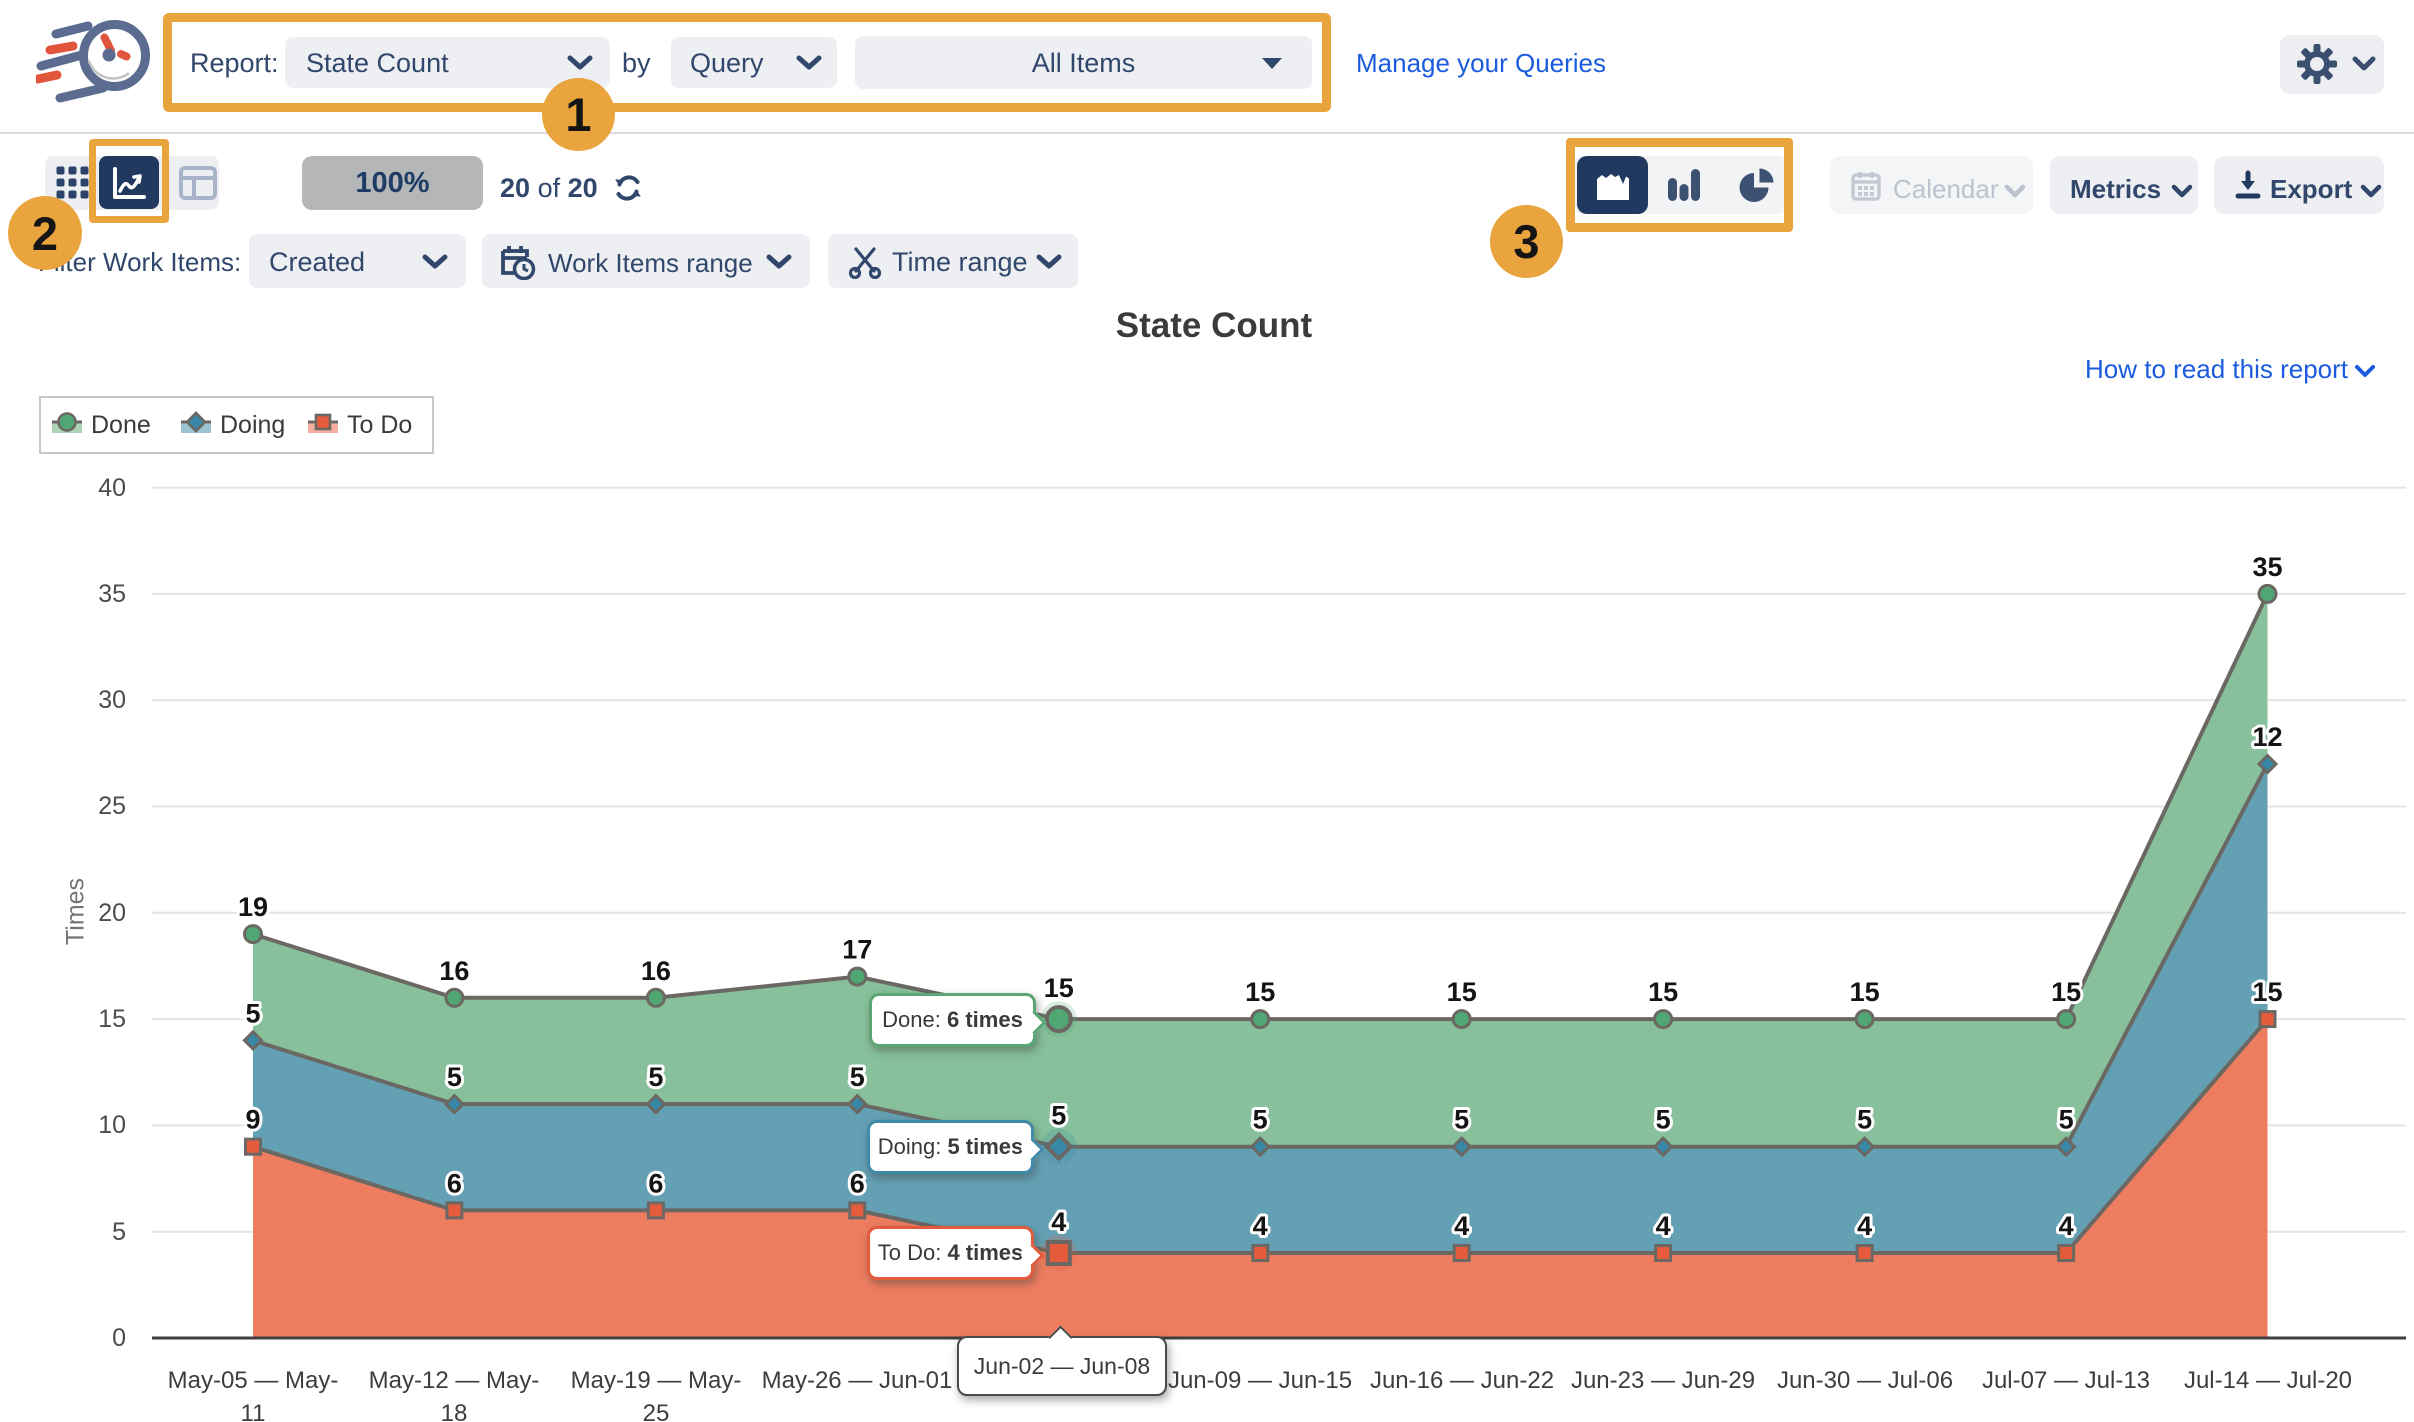 This screenshot has height=1422, width=2414. Describe the element at coordinates (857, 950) in the screenshot. I see `svg-text: 17` at that location.